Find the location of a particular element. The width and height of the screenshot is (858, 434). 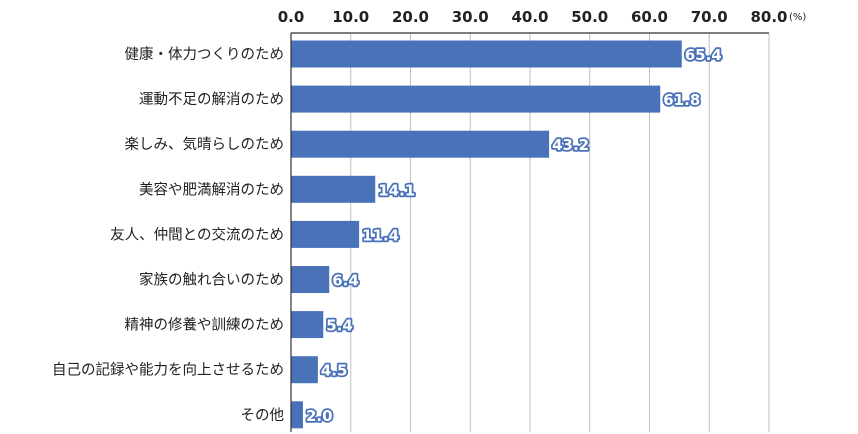

x-tick-label: 20.0 is located at coordinates (410, 17).